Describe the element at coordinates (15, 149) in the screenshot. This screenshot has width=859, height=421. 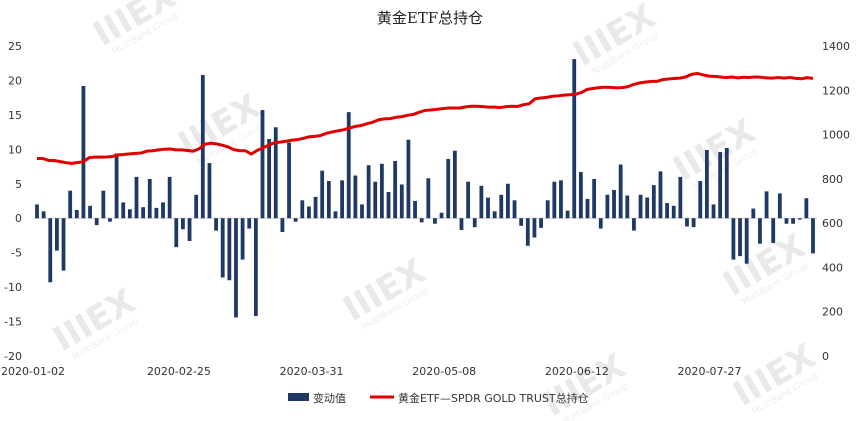
I see `left-tick-label: 10` at that location.